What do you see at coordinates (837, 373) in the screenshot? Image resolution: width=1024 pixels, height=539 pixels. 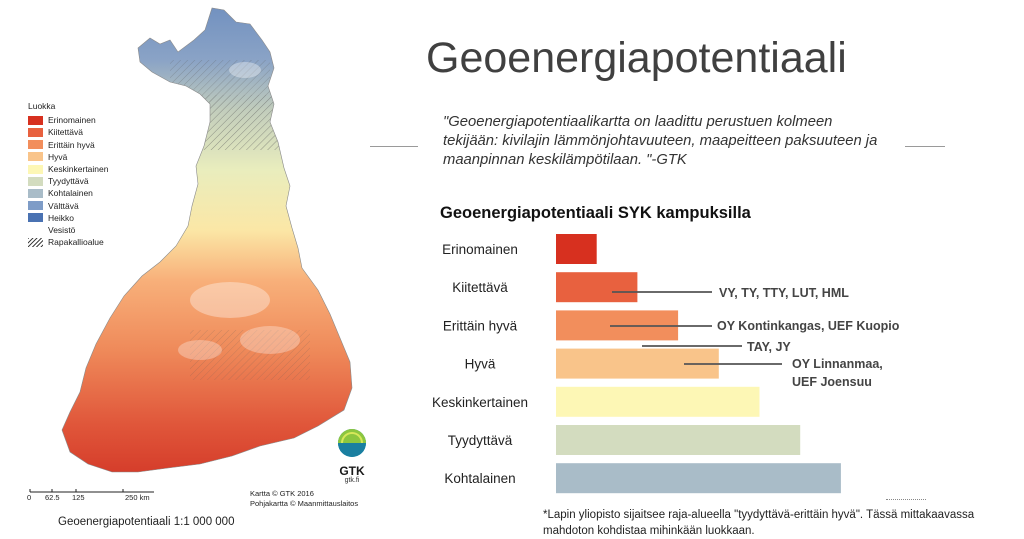 I see `annotation-label: OY Linnanmaa, UEF Joensuu` at bounding box center [837, 373].